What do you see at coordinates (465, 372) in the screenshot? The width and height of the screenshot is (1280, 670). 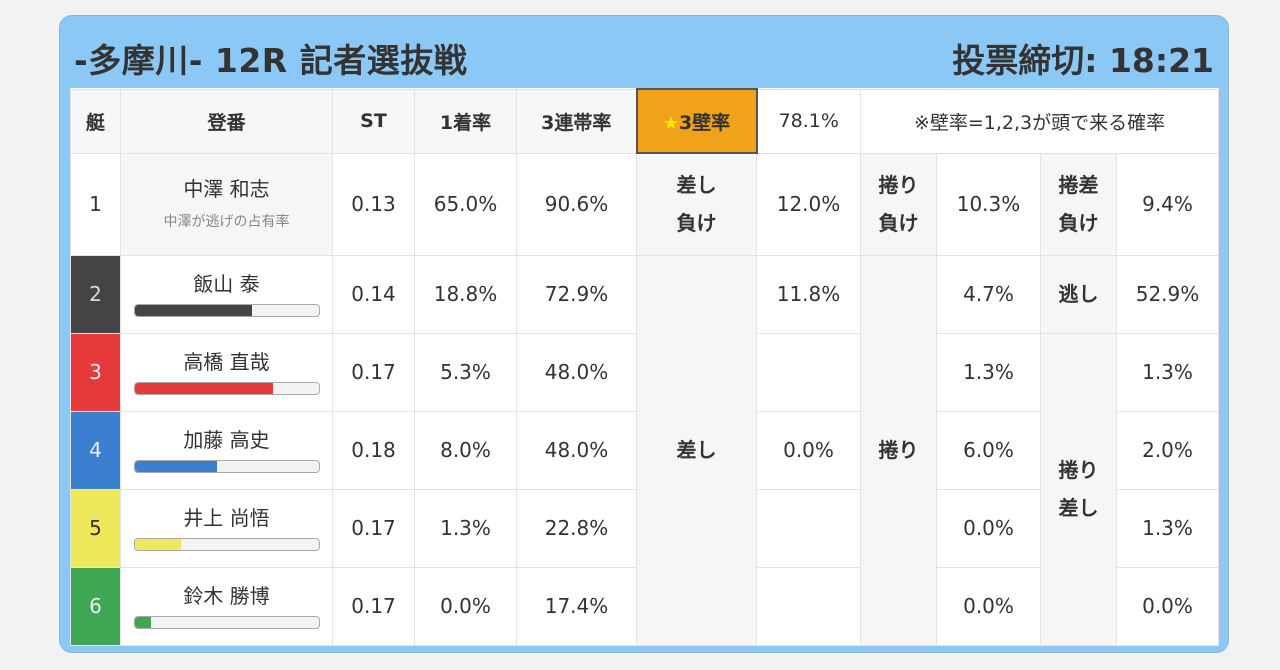 I see `first-rate-value: 5.3%` at bounding box center [465, 372].